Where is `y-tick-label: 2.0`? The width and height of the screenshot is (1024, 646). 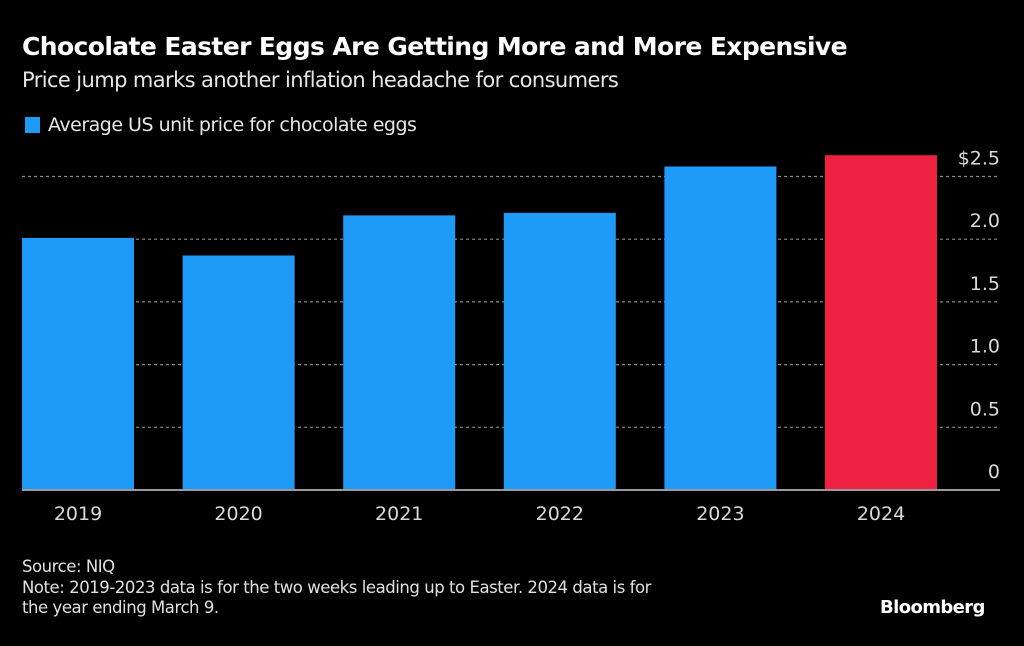
y-tick-label: 2.0 is located at coordinates (985, 221).